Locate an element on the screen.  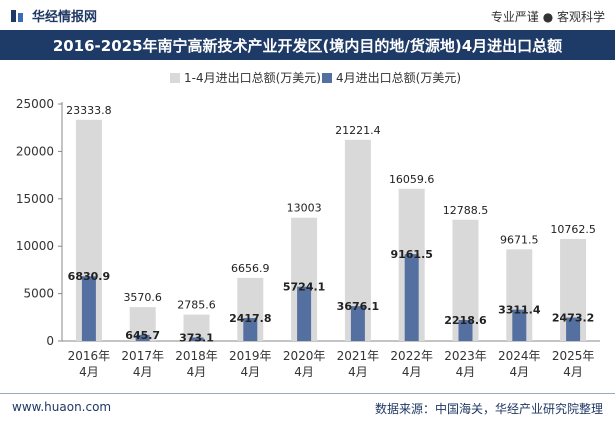
value-label-april: 2218.6 is located at coordinates (465, 320).